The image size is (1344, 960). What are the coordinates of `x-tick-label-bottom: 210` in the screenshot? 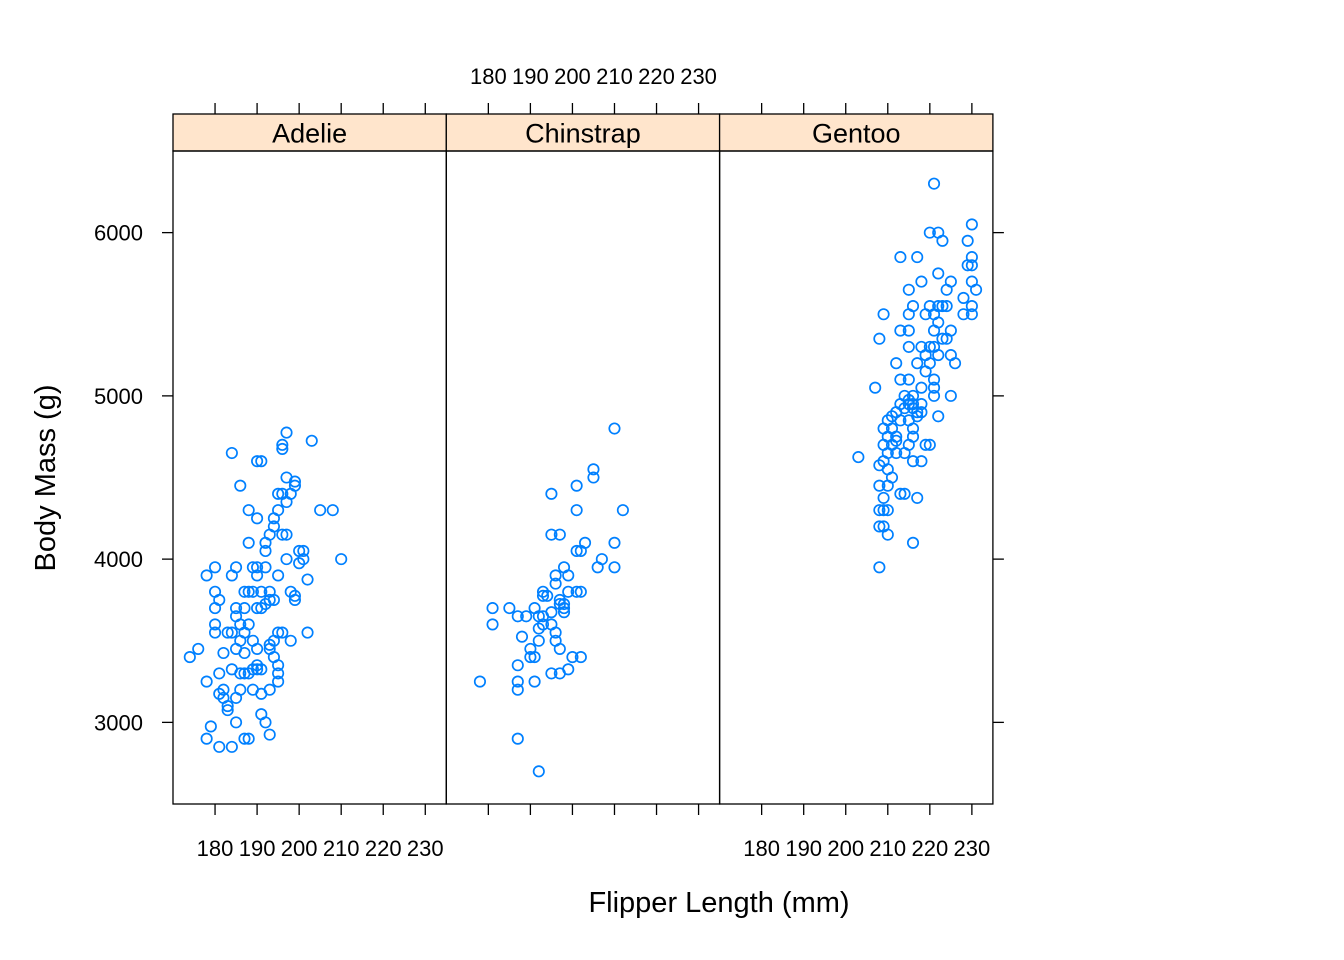 It's located at (887, 848).